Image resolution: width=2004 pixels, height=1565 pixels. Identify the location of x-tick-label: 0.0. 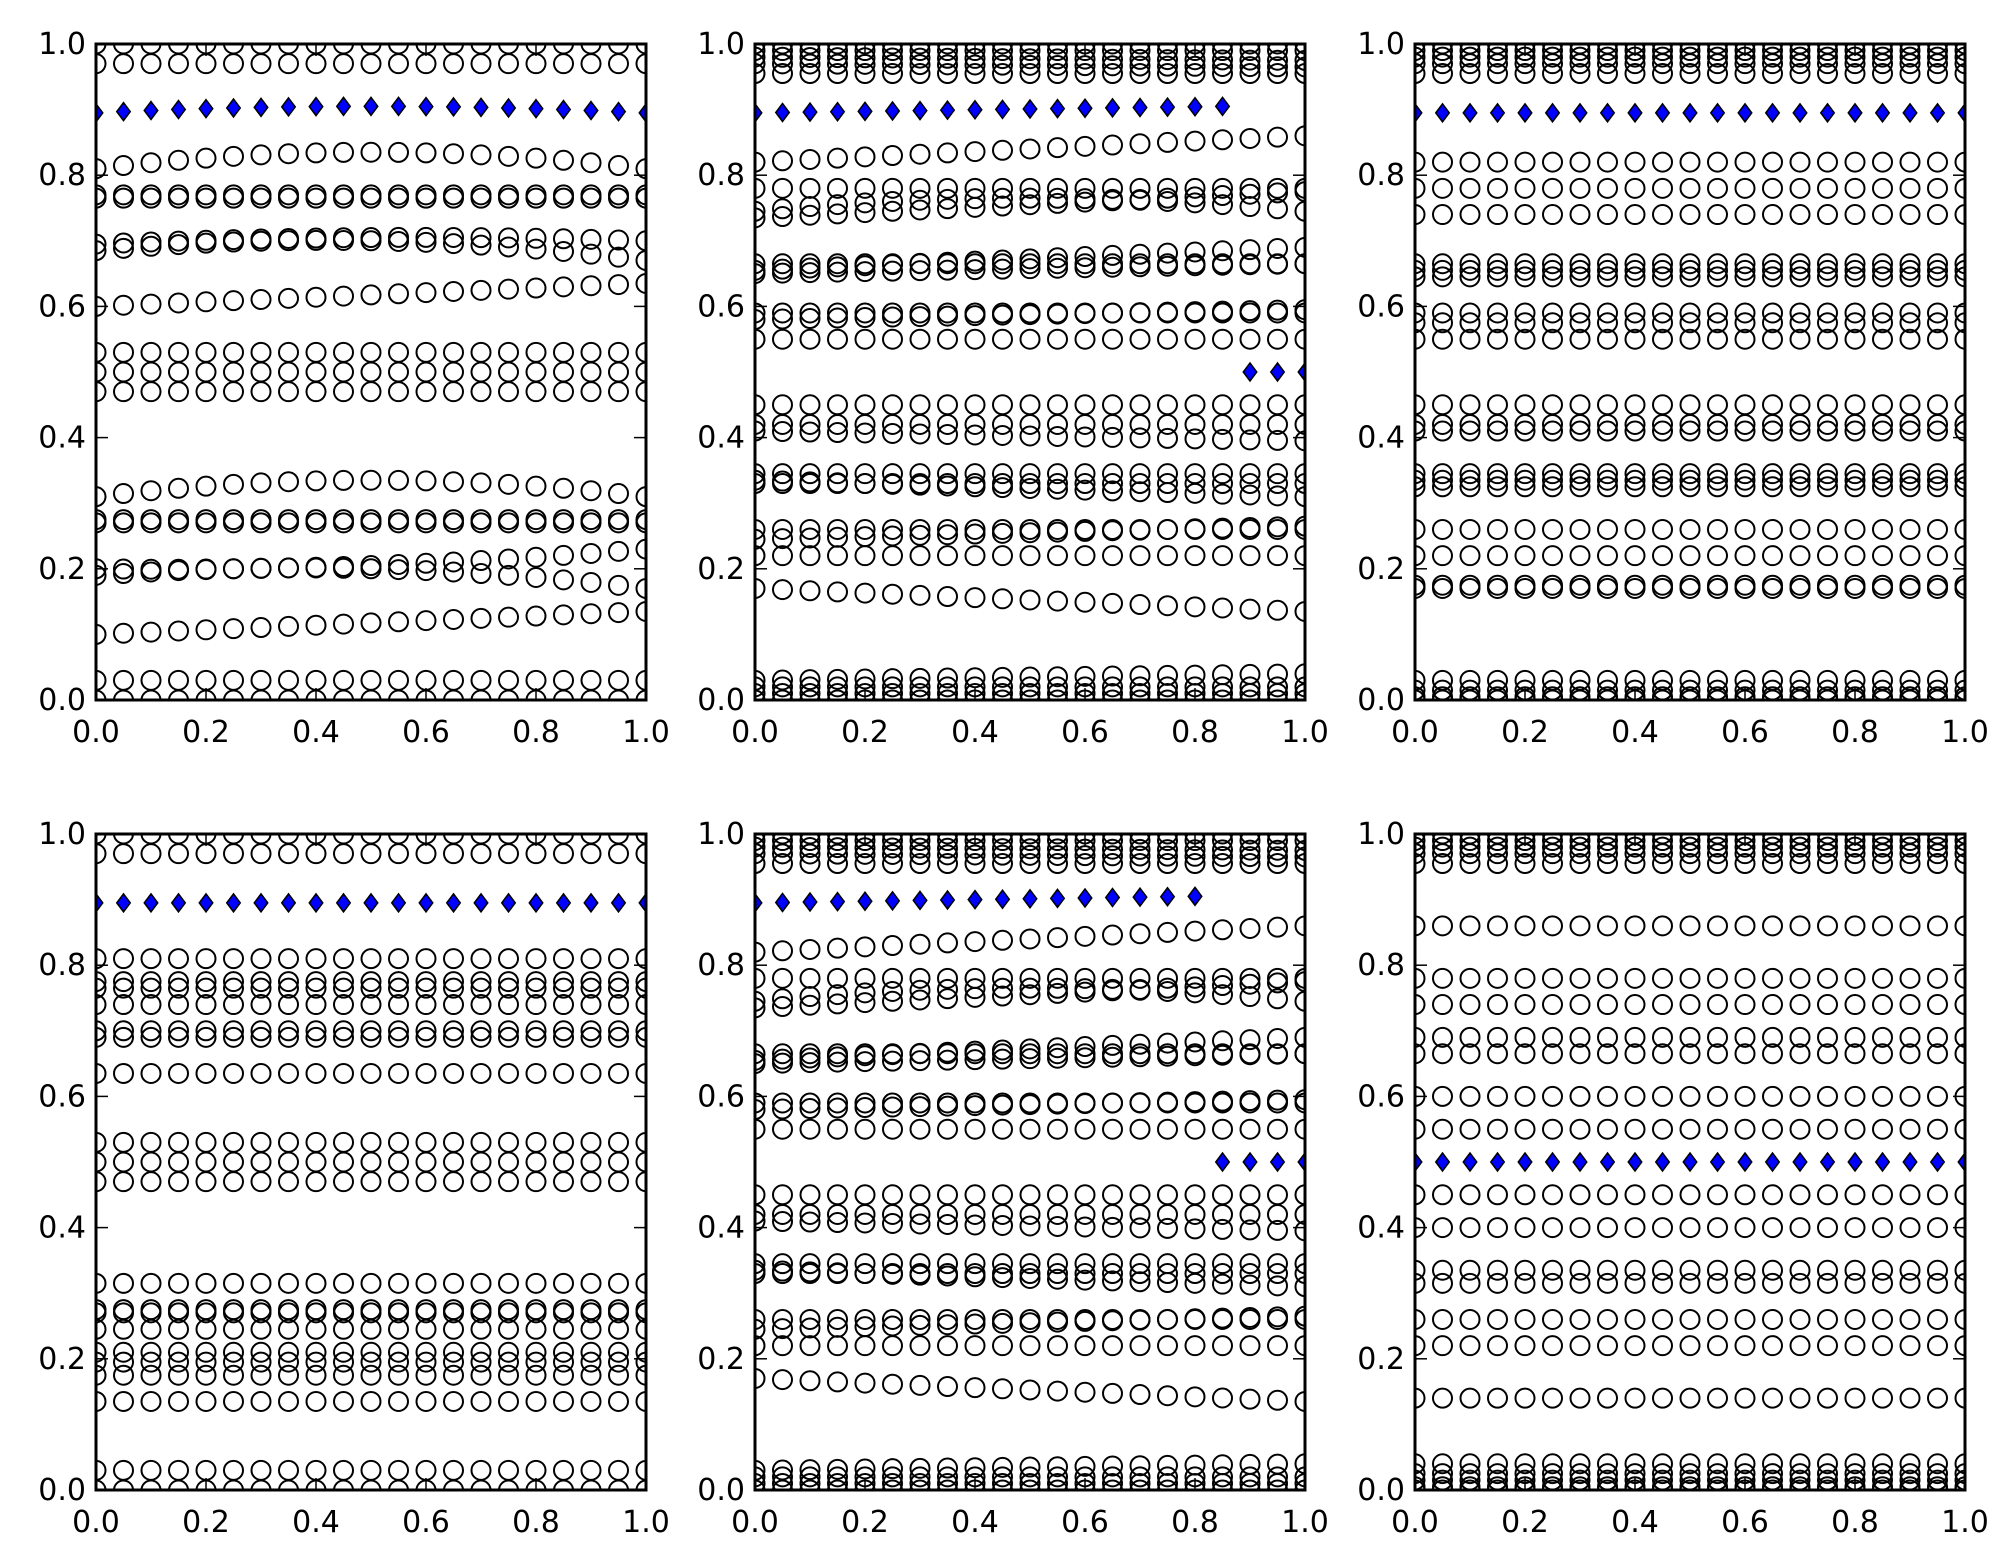
(1415, 732).